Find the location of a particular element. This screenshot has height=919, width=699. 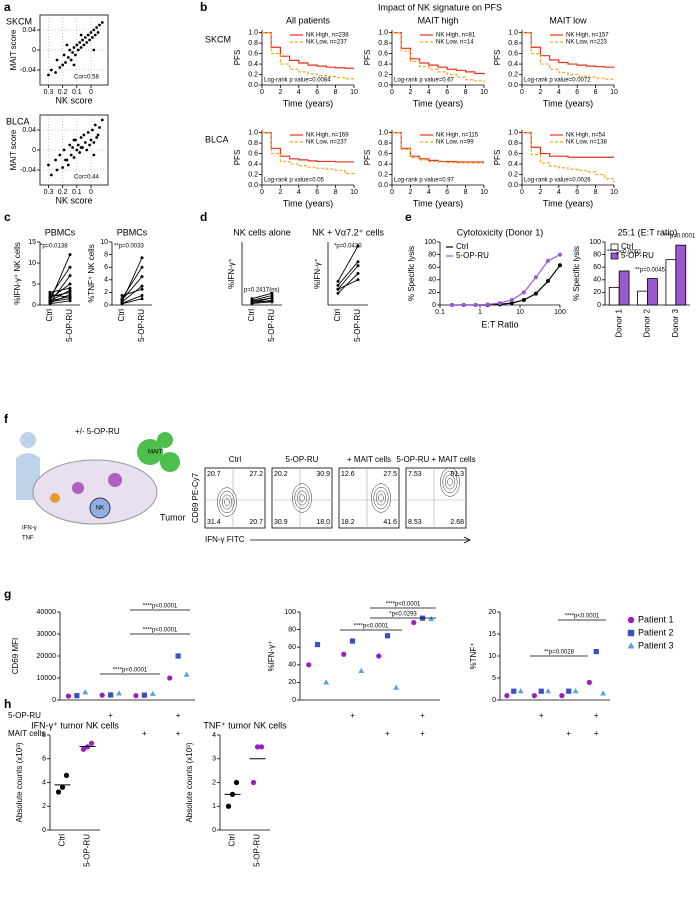

x-tick-label: 0 is located at coordinates (522, 92).